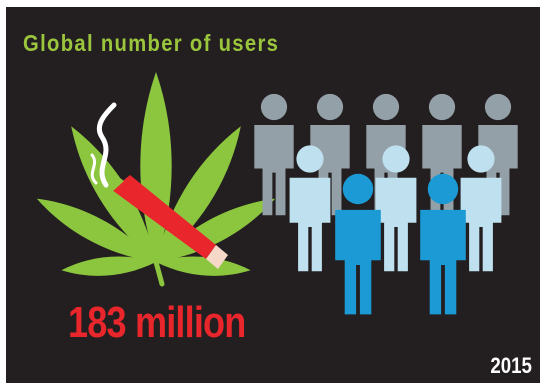  I want to click on cannabis-stem, so click(159, 273).